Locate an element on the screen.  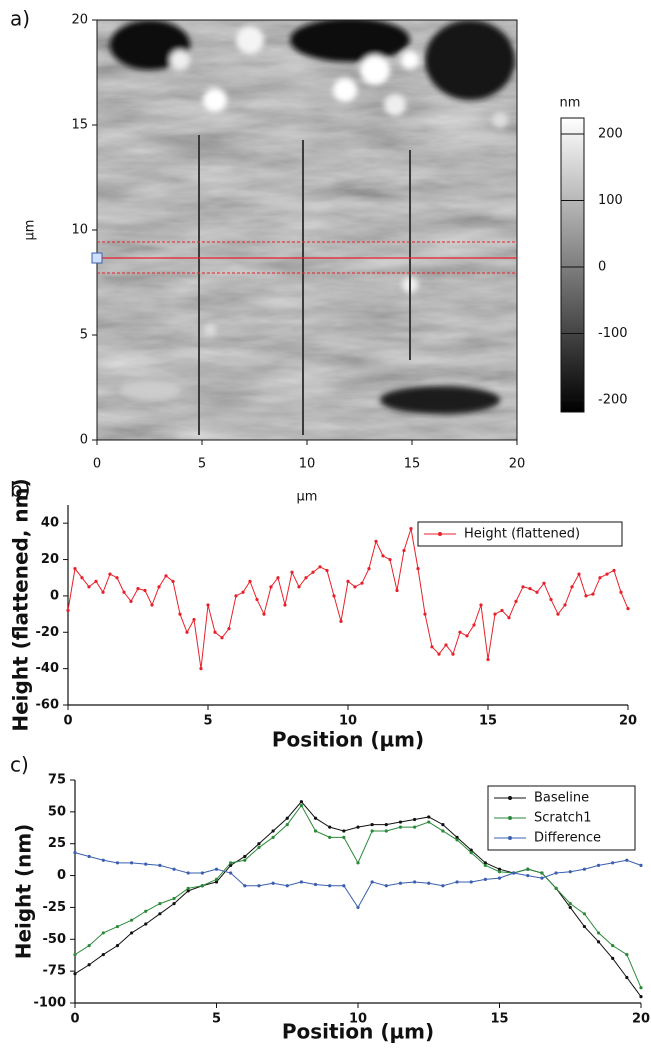
colorbar is located at coordinates (572, 265).